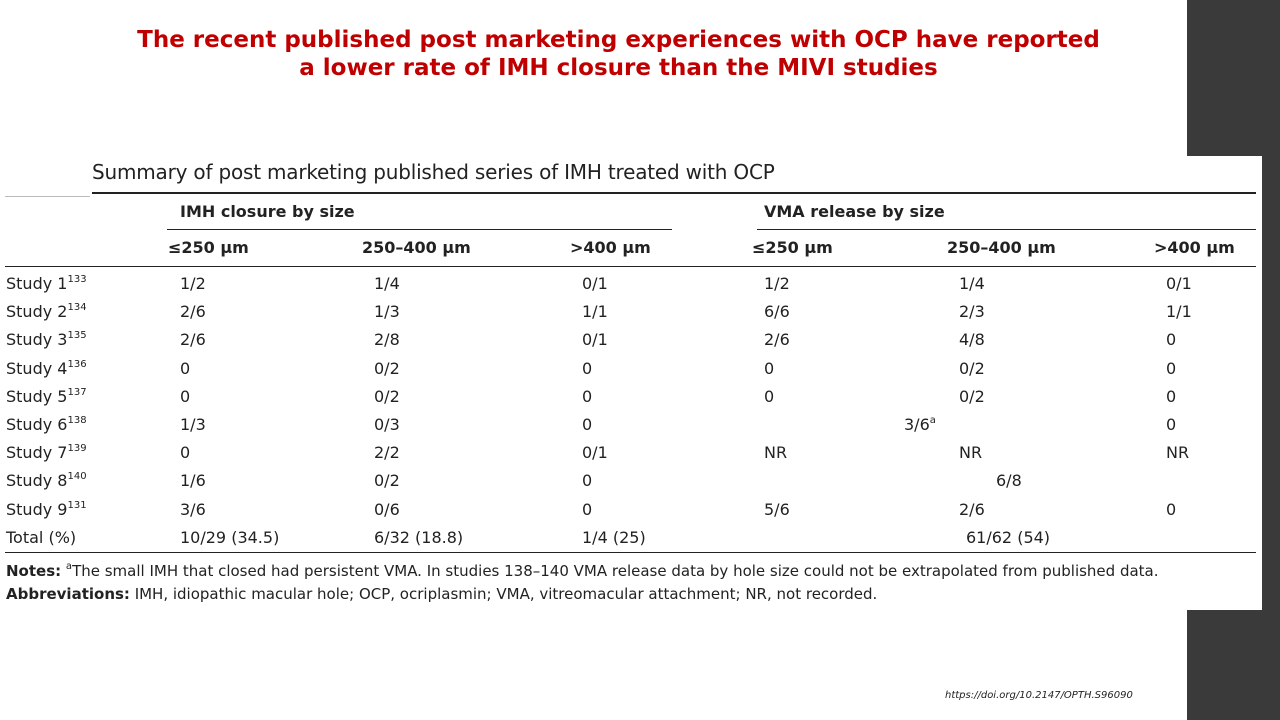 This screenshot has height=720, width=1280. I want to click on row-label: Study 1133, so click(46, 284).